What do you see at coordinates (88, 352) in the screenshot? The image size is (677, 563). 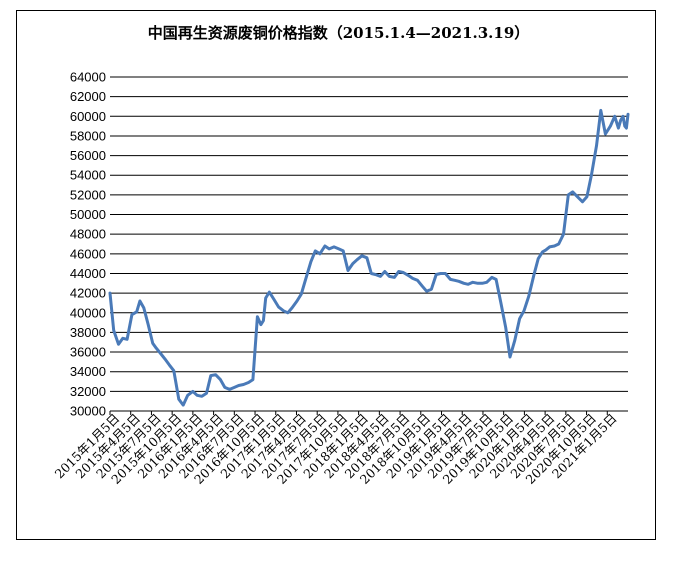 I see `y-tick-label-36000: 36000` at bounding box center [88, 352].